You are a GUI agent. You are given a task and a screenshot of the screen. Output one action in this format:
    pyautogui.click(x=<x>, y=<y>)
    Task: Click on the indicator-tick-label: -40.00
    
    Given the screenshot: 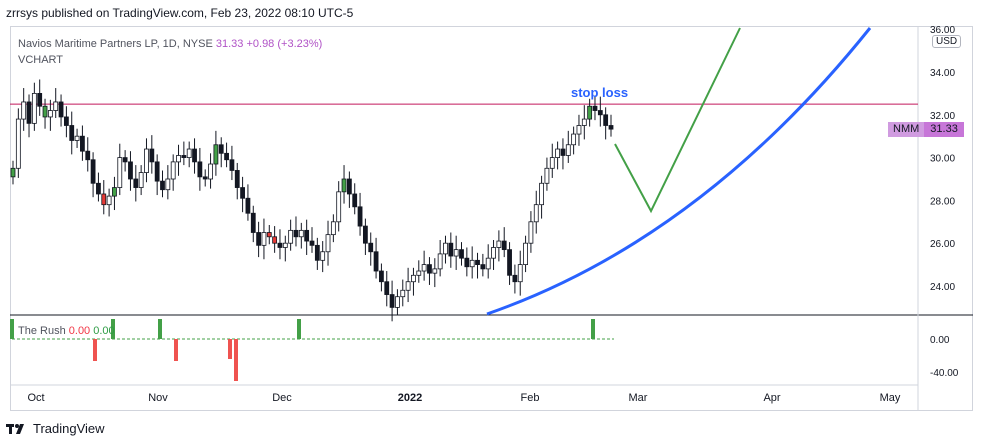 What is the action you would take?
    pyautogui.click(x=944, y=373)
    